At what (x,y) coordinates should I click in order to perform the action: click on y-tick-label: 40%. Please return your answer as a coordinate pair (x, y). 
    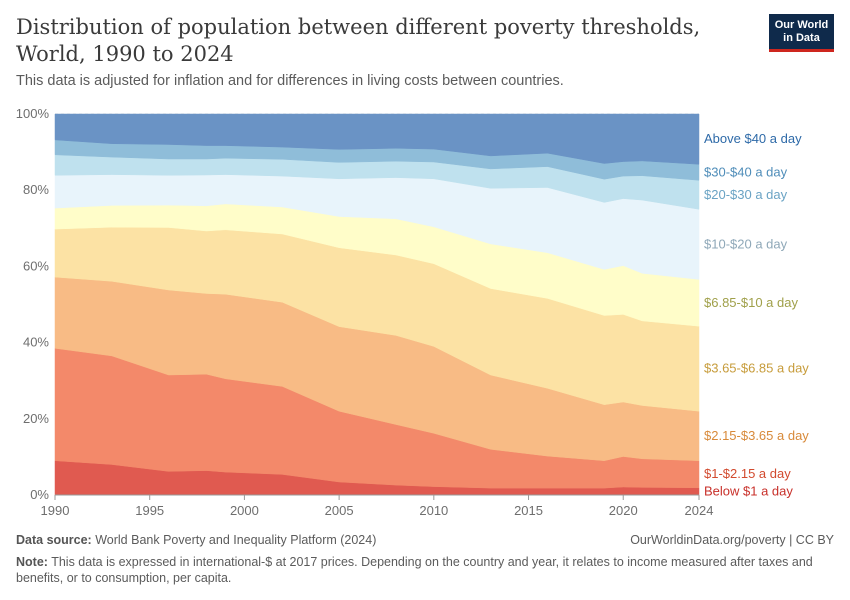
    Looking at the image, I should click on (36, 342).